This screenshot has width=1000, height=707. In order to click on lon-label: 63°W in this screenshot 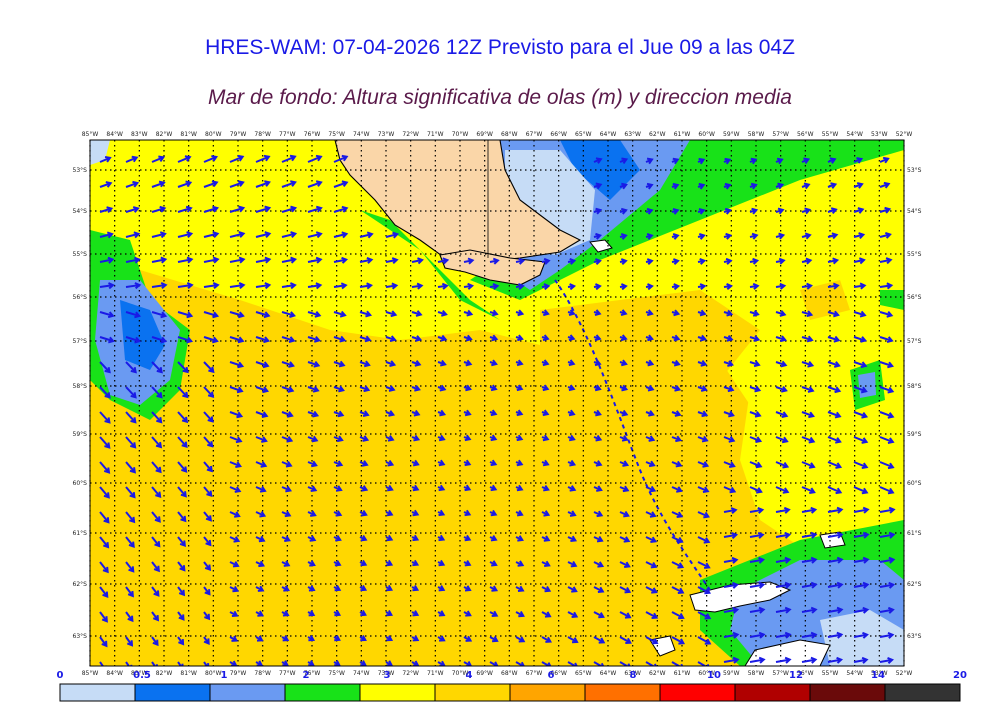, I will do `click(632, 673)`.